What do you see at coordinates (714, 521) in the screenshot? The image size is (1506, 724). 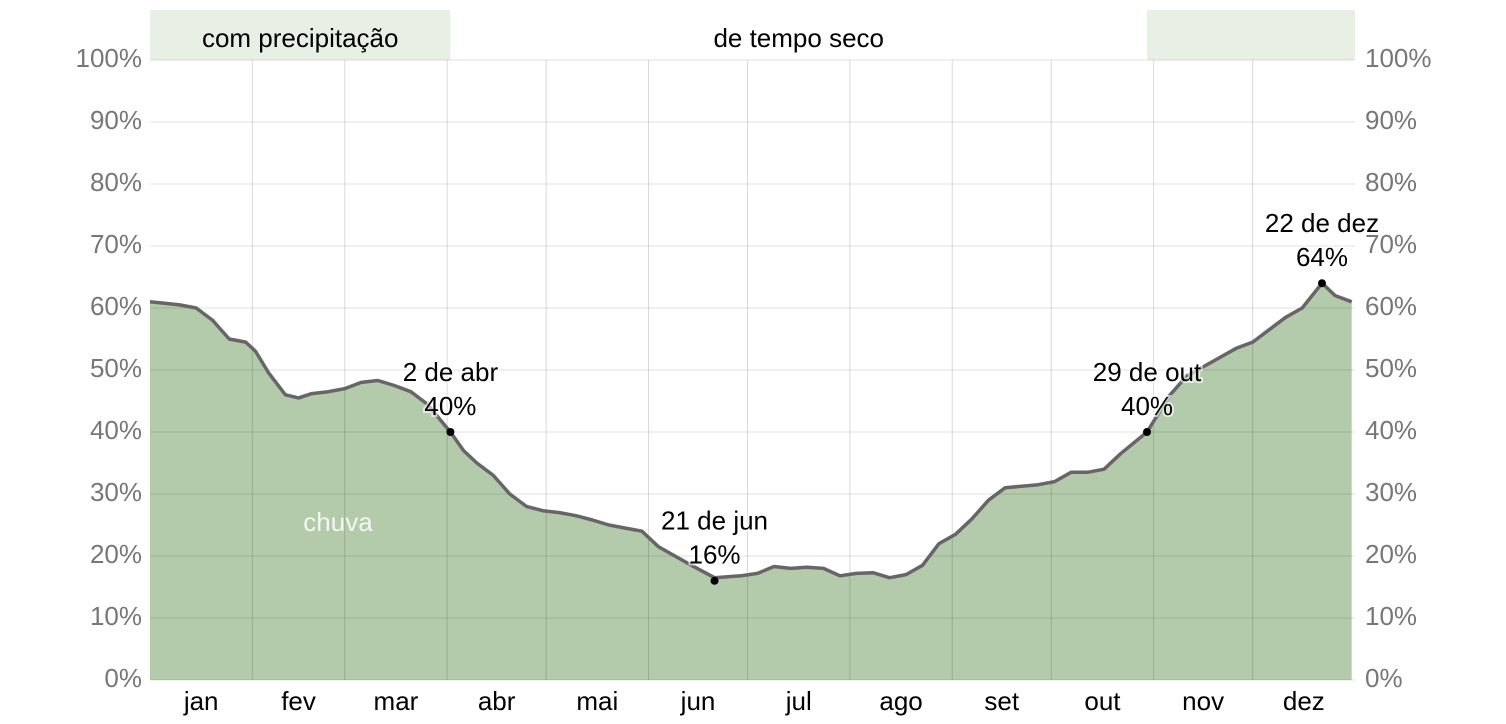 I see `annotation-label: 21 de jun` at bounding box center [714, 521].